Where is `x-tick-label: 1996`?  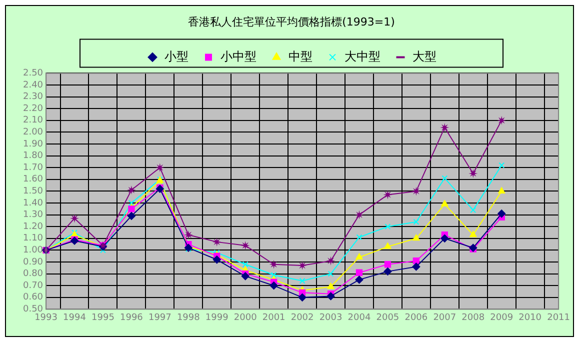
x-tick-label: 1996 is located at coordinates (132, 317).